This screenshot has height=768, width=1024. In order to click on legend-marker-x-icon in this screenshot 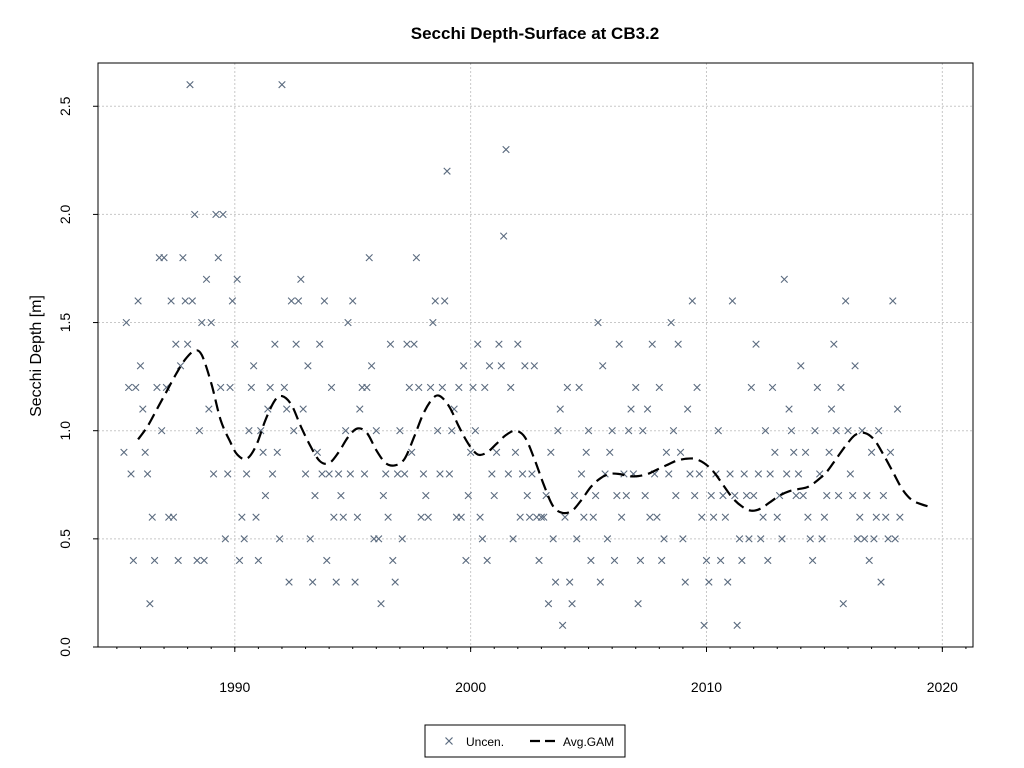, I will do `click(449, 741)`.